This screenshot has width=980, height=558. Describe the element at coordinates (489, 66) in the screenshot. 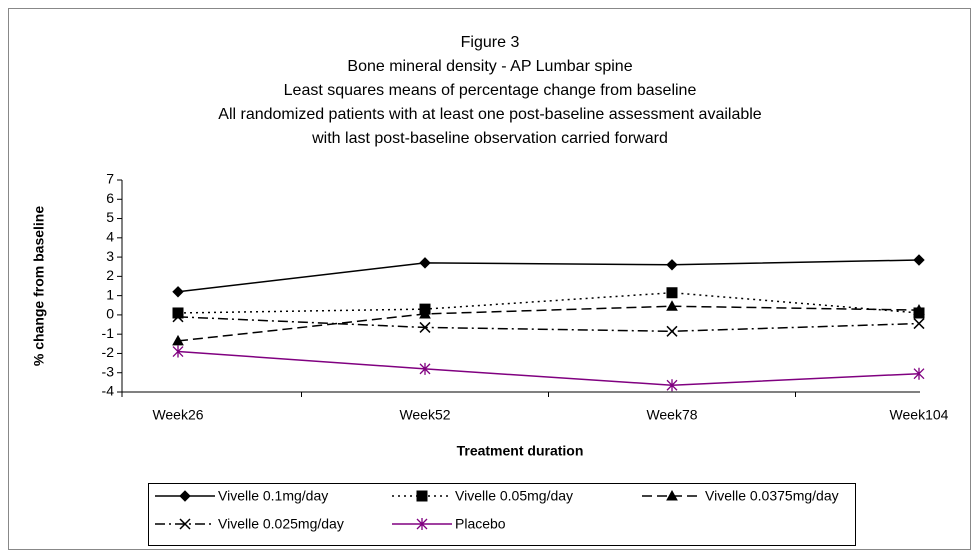

I see `chart-title: Bone mineral density - AP Lumbar spine` at that location.